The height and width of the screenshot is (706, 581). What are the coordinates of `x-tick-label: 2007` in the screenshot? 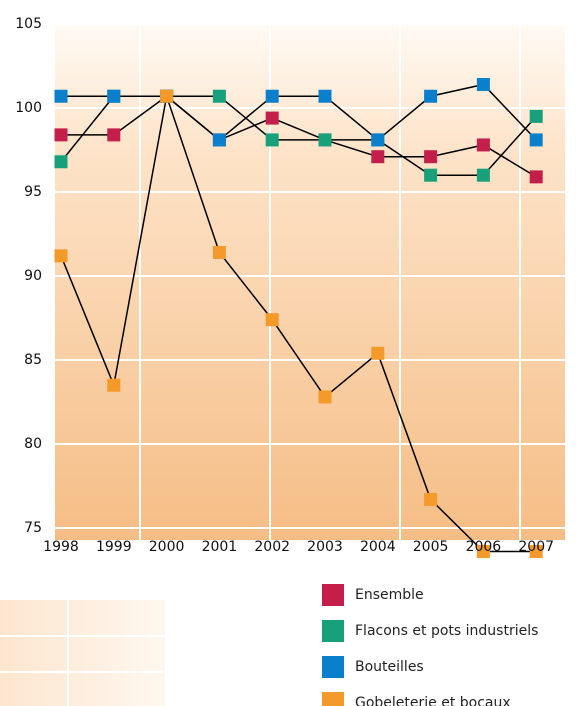 It's located at (536, 547).